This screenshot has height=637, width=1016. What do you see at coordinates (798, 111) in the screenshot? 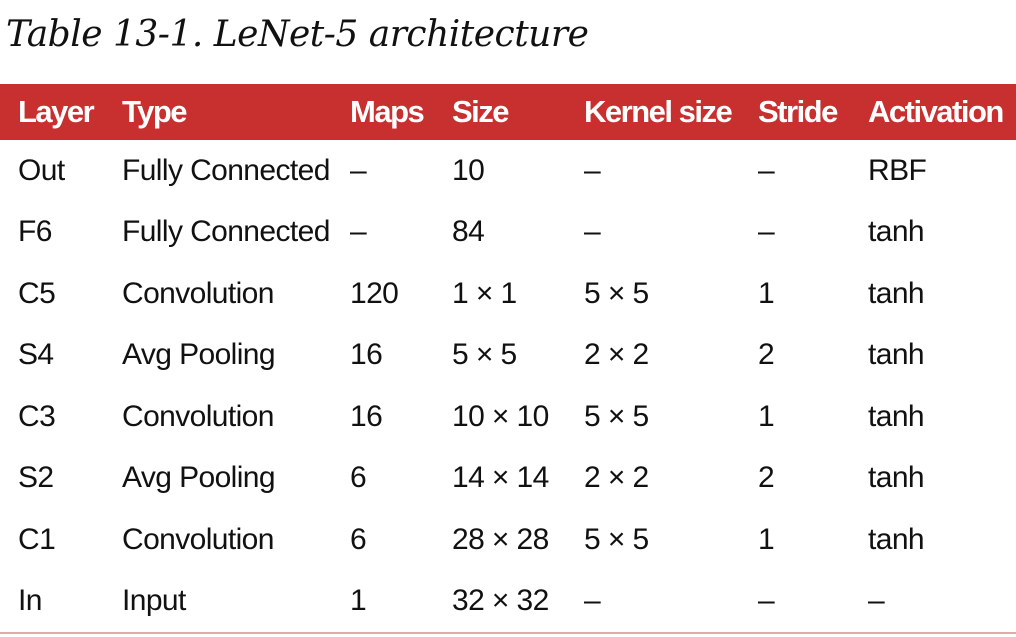
I see `header-stride: Stride` at bounding box center [798, 111].